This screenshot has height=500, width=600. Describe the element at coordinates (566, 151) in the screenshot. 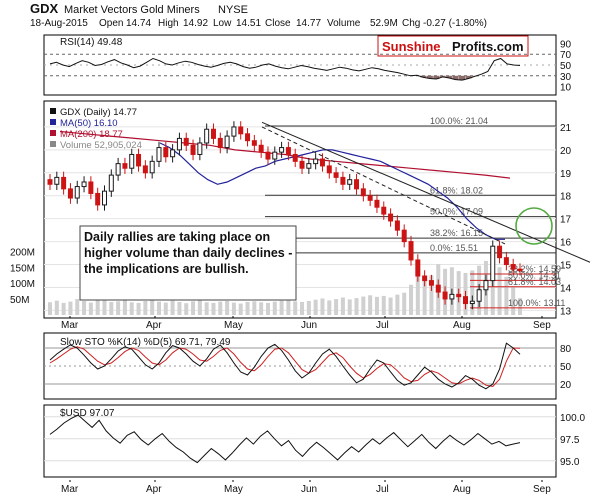

I see `price-tick-label: 20` at that location.